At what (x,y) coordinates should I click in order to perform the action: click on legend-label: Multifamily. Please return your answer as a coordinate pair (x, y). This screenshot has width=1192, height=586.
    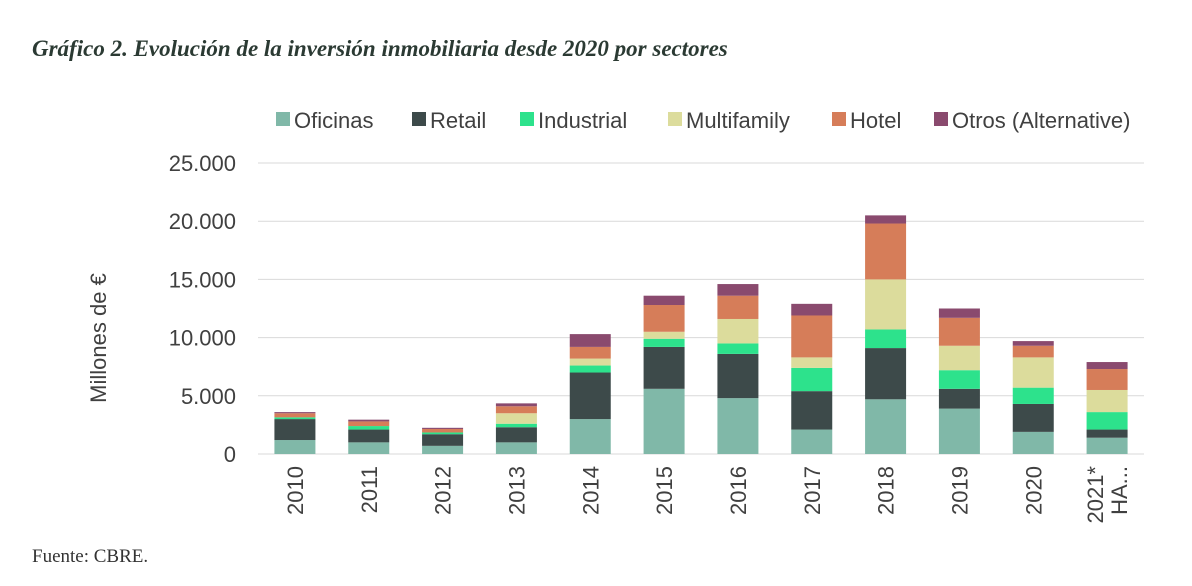
    Looking at the image, I should click on (738, 120).